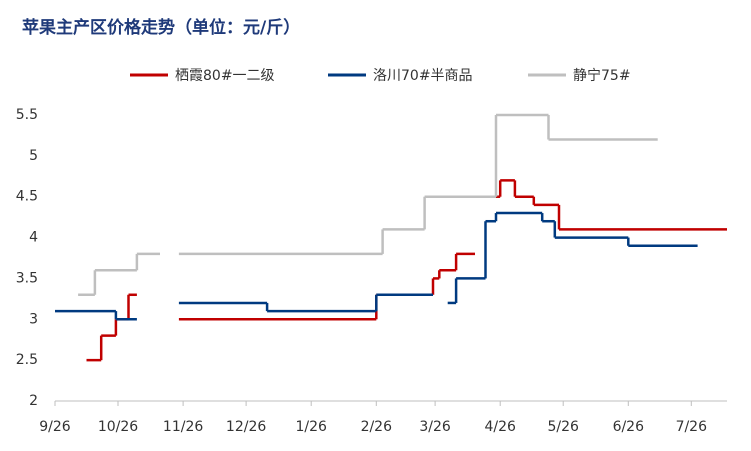 Image resolution: width=751 pixels, height=451 pixels. What do you see at coordinates (629, 427) in the screenshot?
I see `x-tick-label: 6/26` at bounding box center [629, 427].